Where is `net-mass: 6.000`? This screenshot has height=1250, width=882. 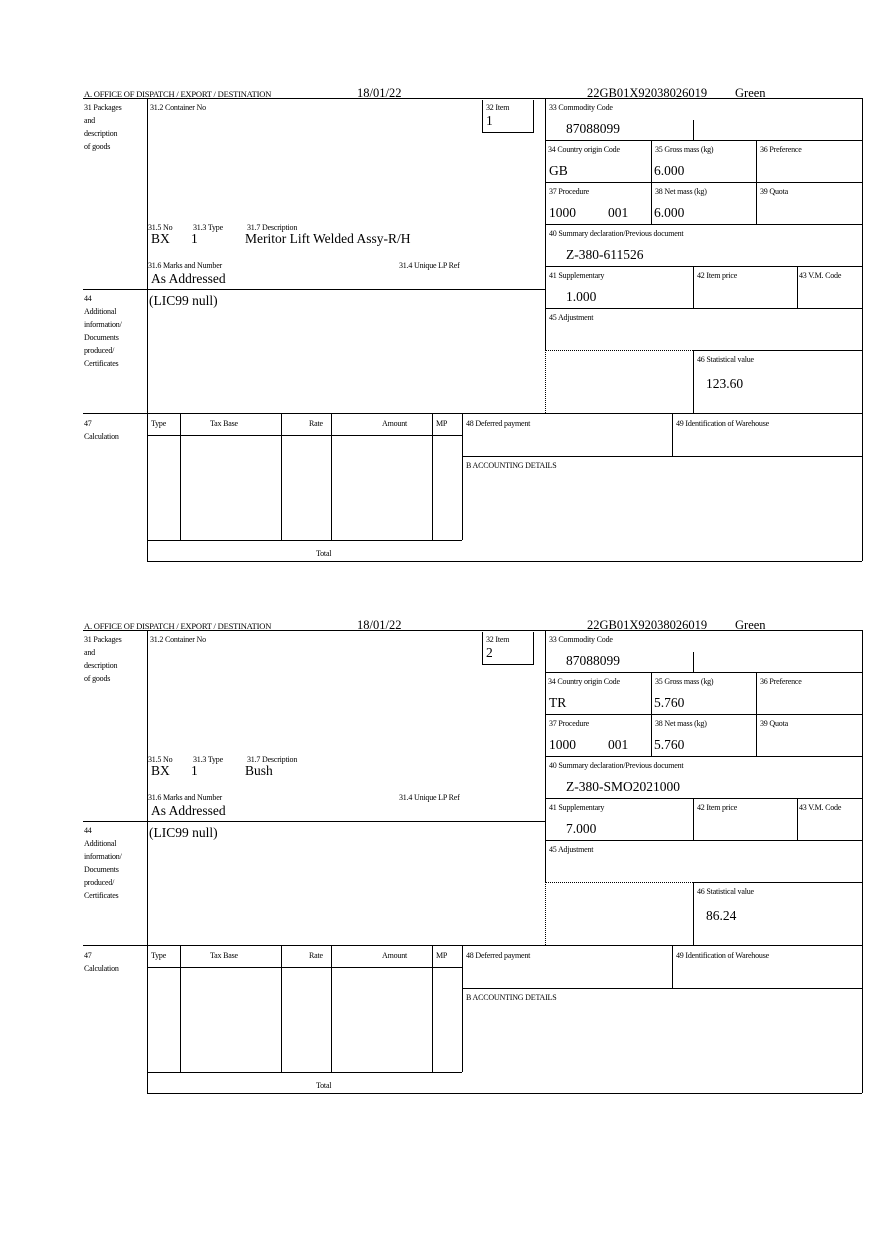
net-mass: 6.000 is located at coordinates (669, 212).